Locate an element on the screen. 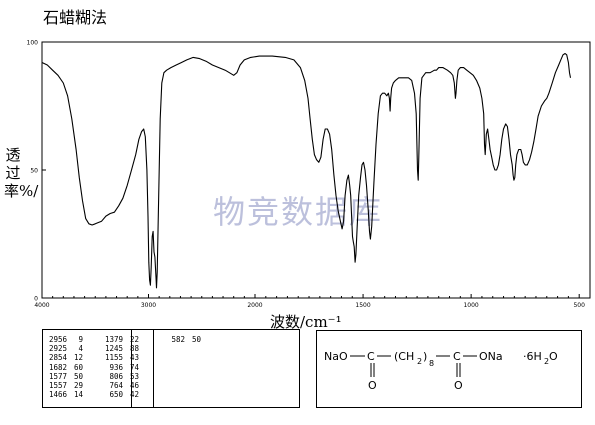 Image resolution: width=595 pixels, height=425 pixels. formula-nao: NaO is located at coordinates (336, 356).